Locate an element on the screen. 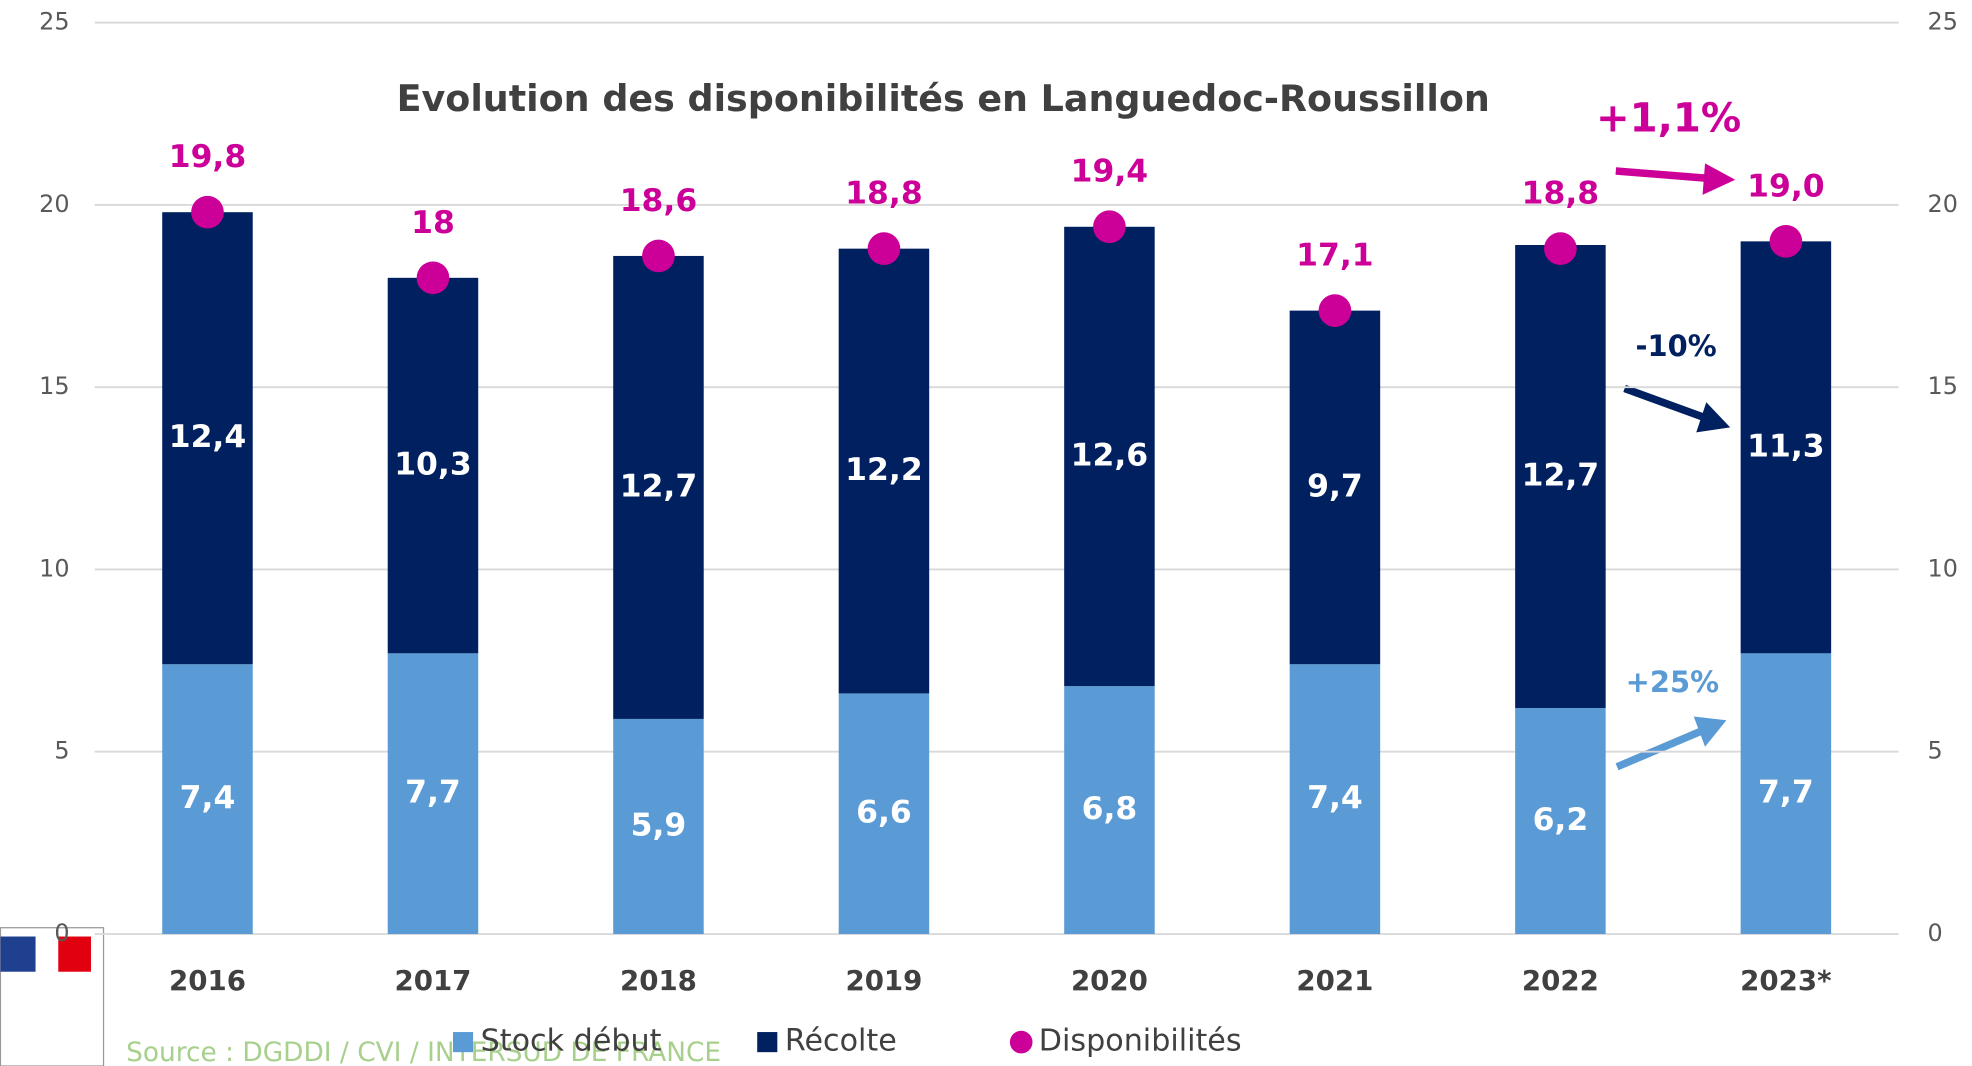 This screenshot has height=1066, width=1972. data-label: 11,3 is located at coordinates (1786, 446).